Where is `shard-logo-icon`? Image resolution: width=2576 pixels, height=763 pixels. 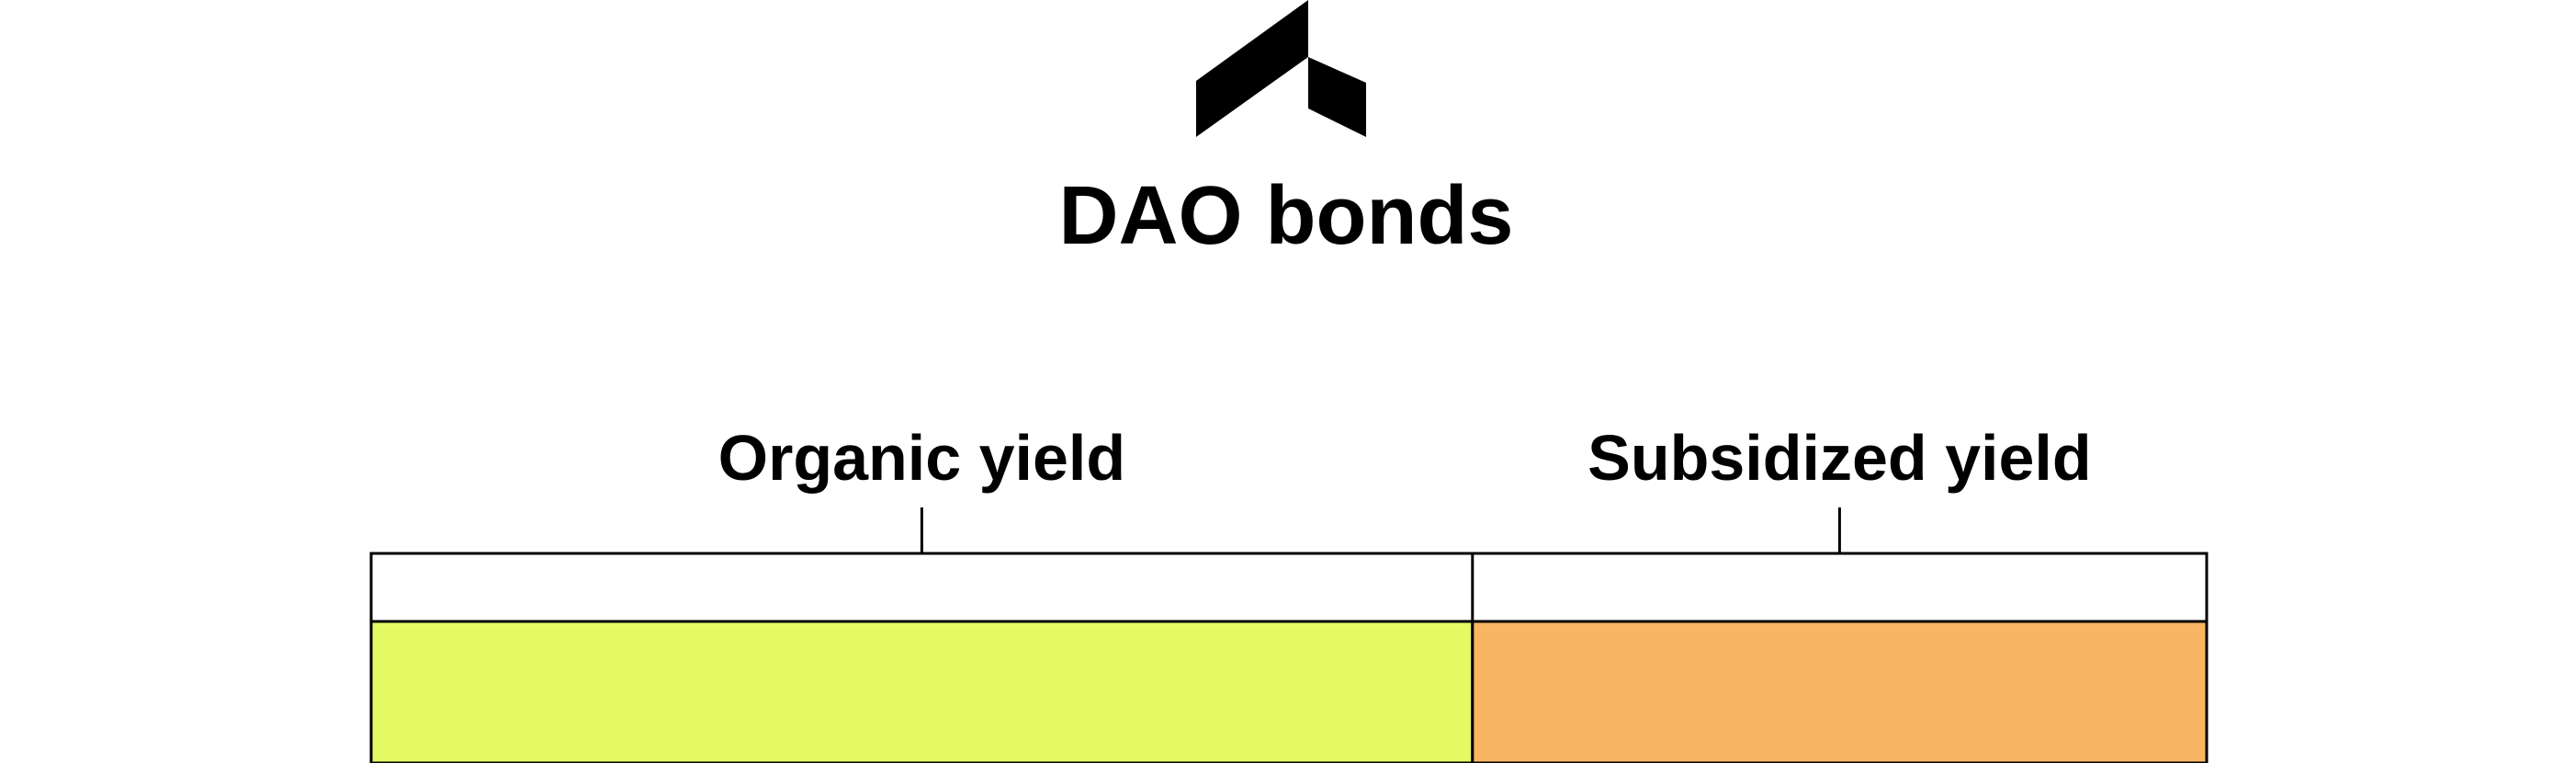
shard-logo-icon is located at coordinates (1281, 68).